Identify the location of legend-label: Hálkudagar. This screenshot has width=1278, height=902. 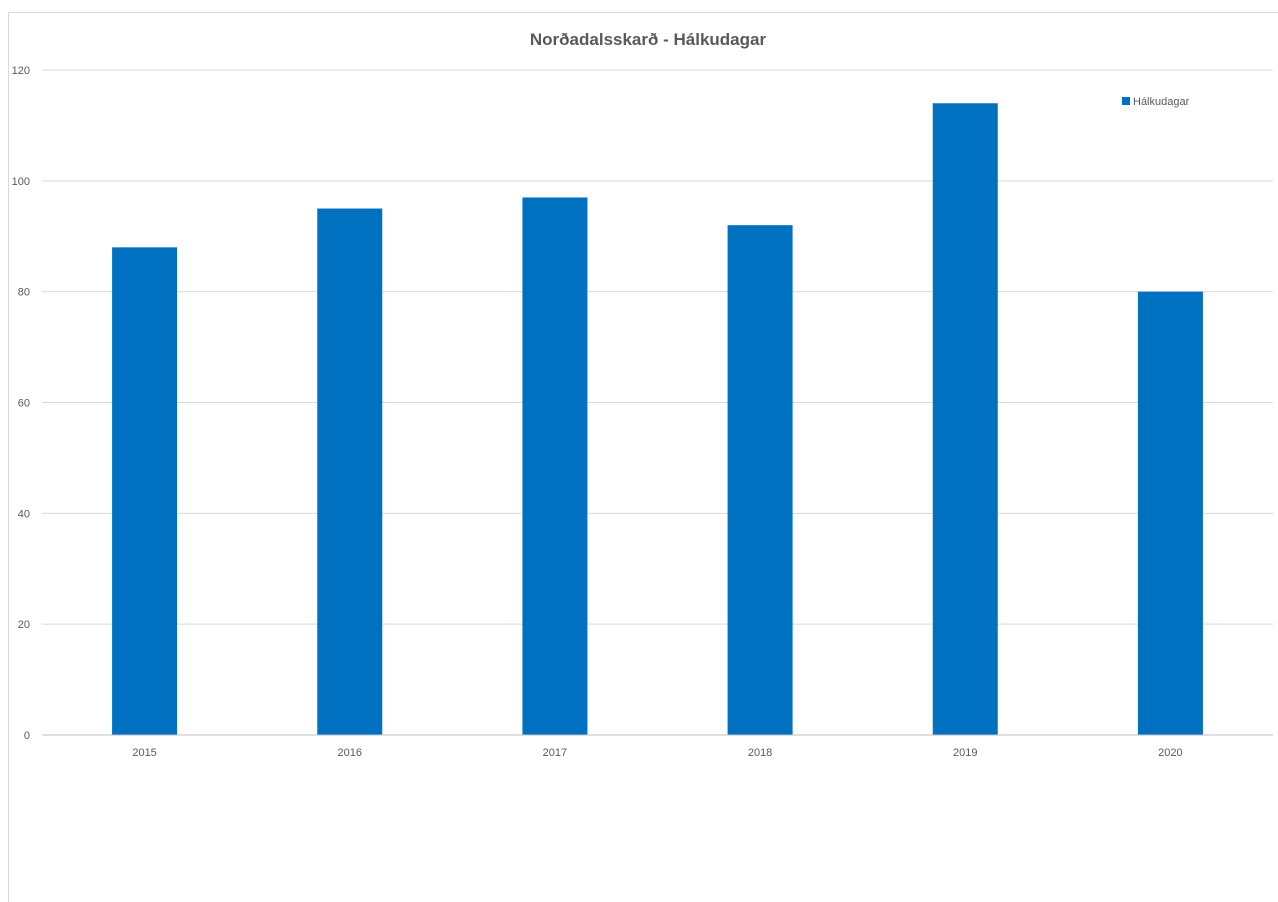
(1161, 102).